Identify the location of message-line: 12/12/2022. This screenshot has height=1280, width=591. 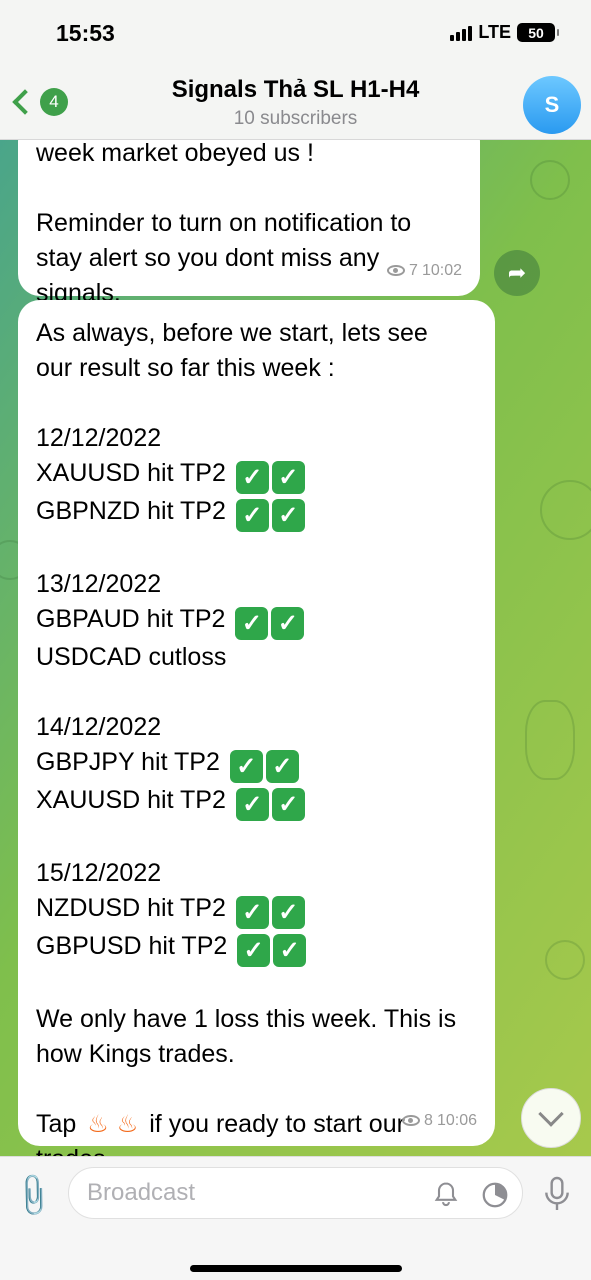
(99, 438).